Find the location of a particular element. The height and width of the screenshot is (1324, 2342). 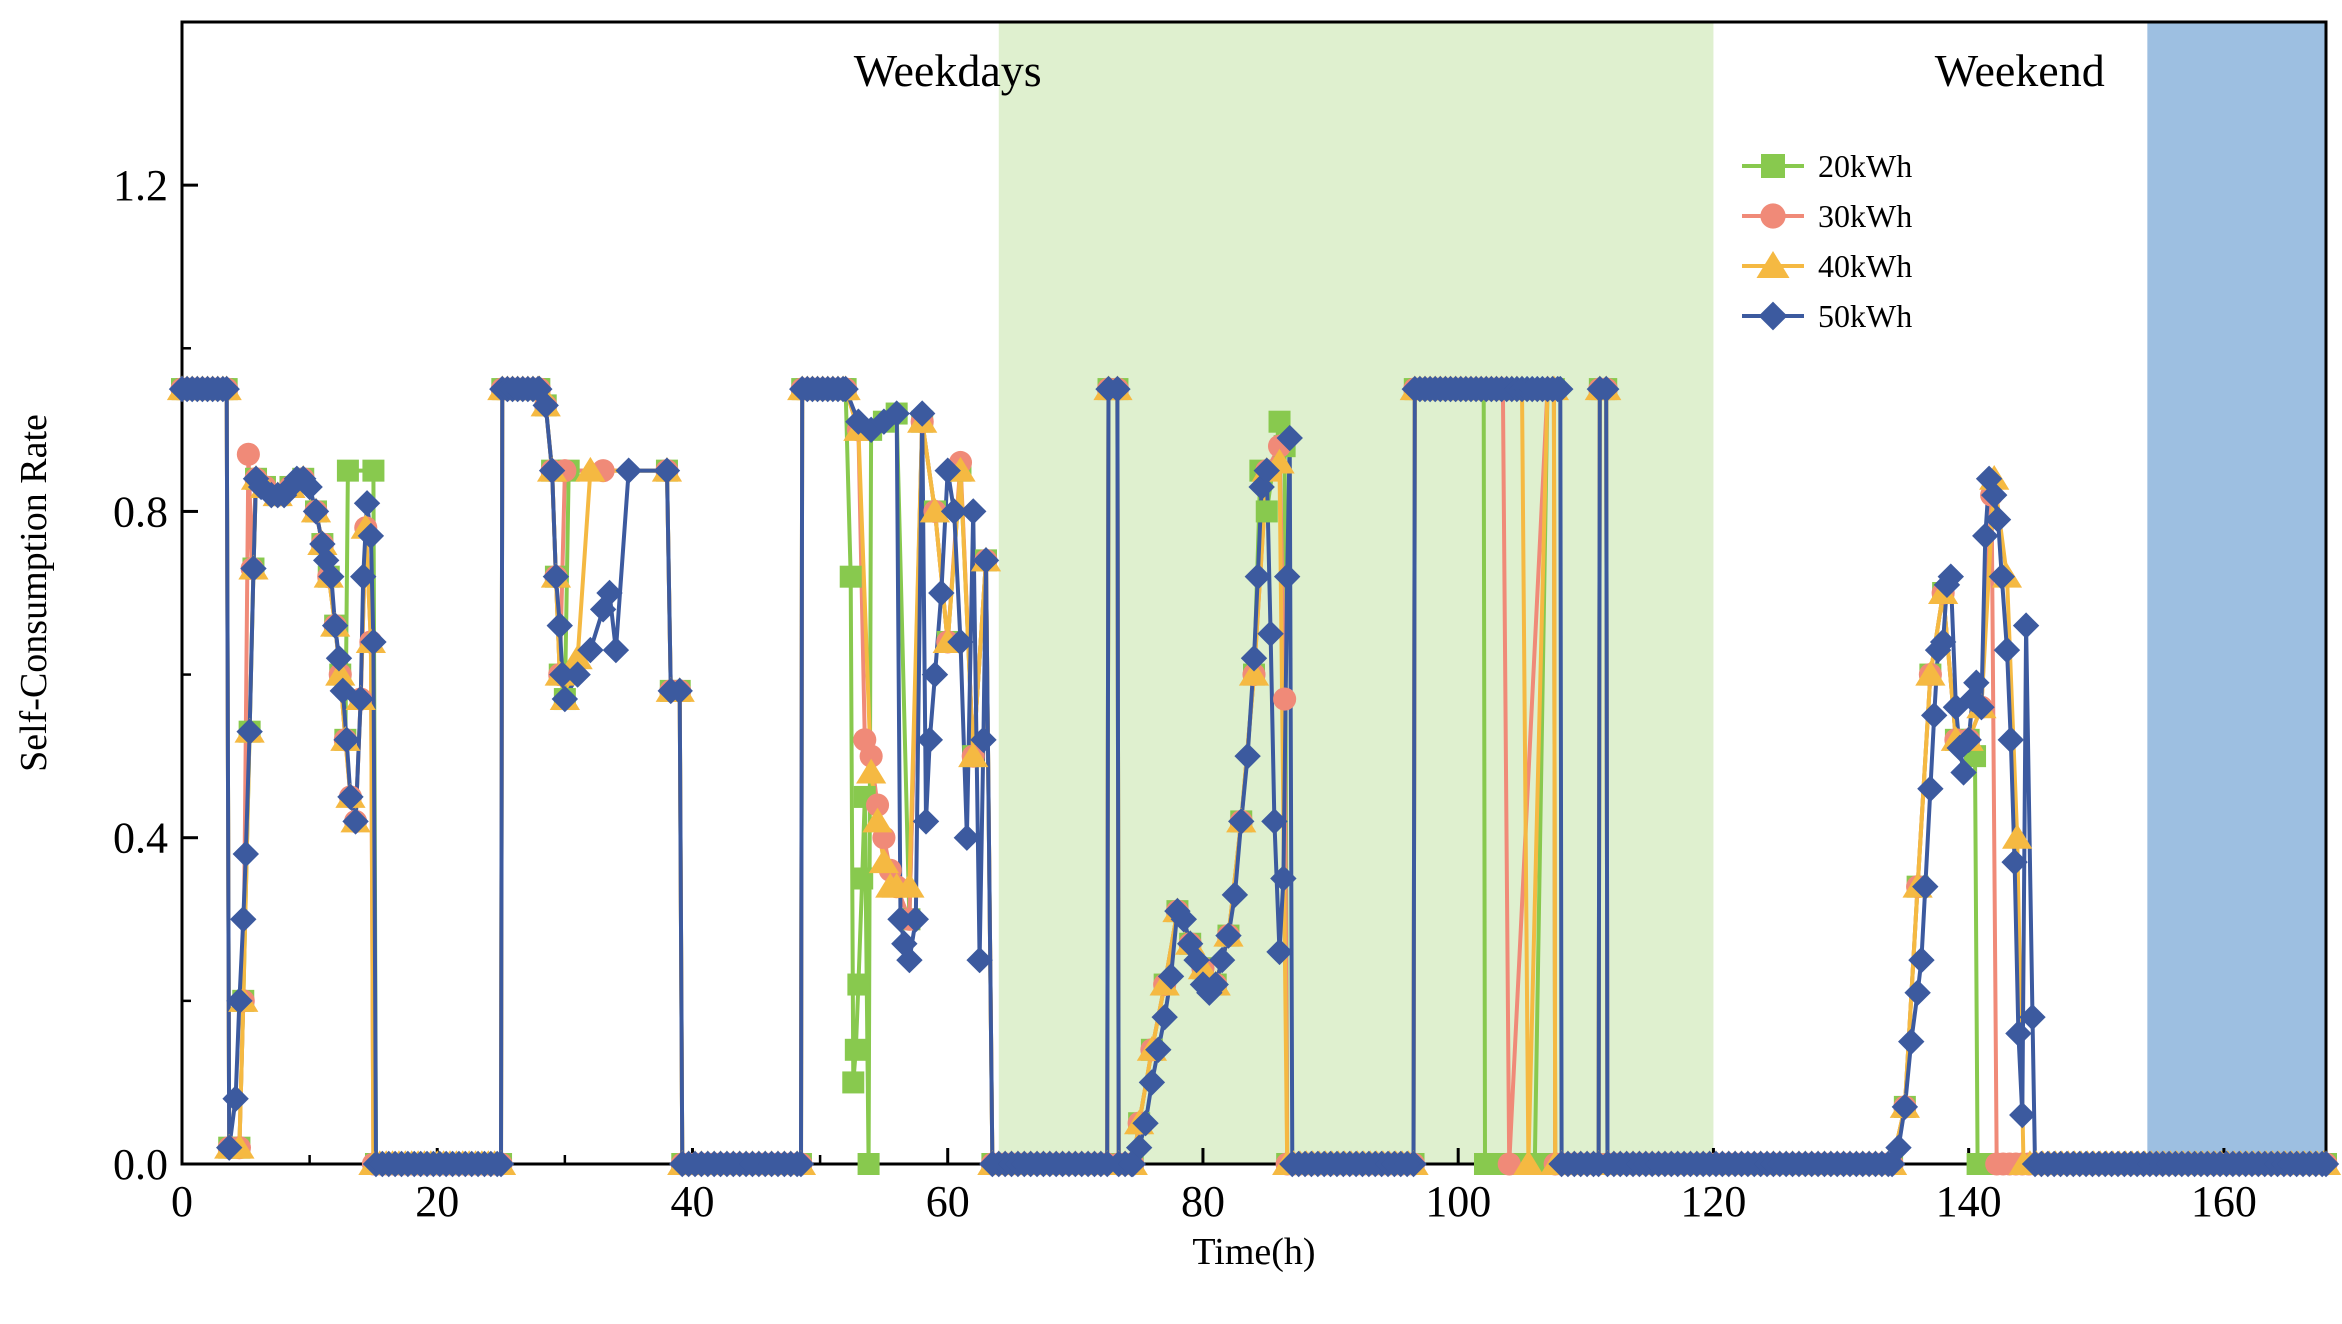

legend: 20kWh 30kWh 40kWh 50kWh is located at coordinates (1827, 241).